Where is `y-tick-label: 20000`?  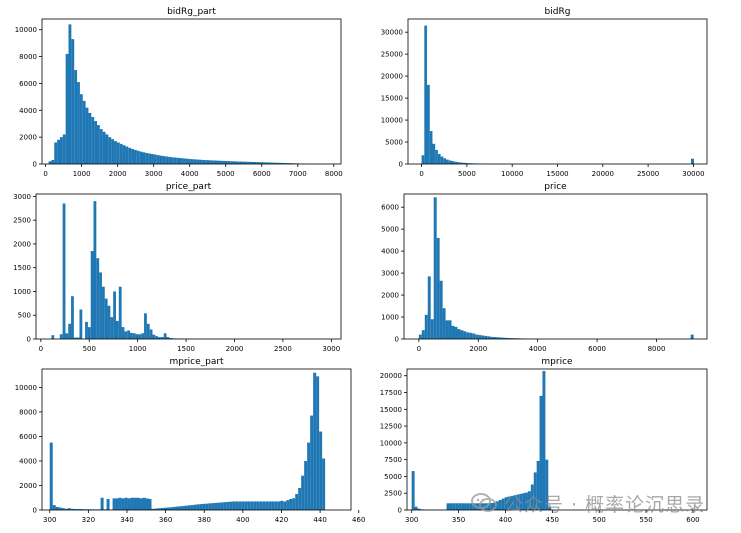
y-tick-label: 20000 is located at coordinates (392, 77).